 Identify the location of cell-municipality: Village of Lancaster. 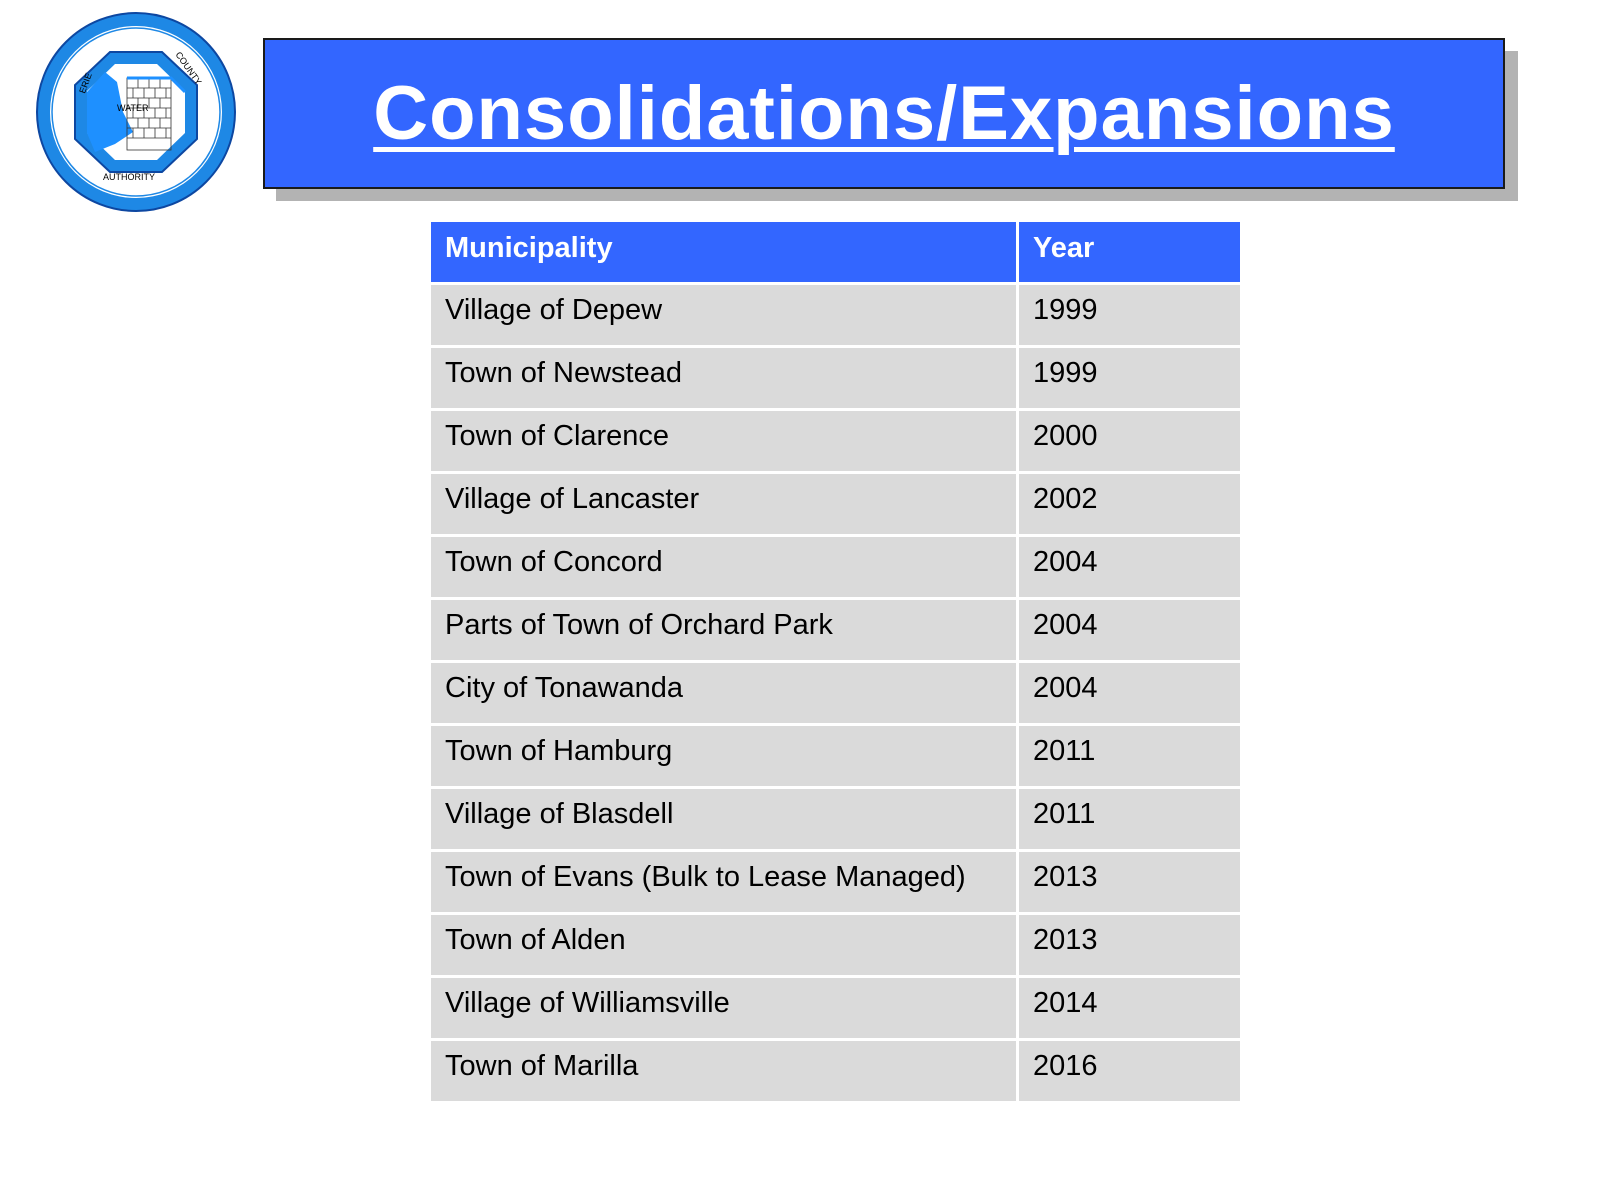
(723, 504).